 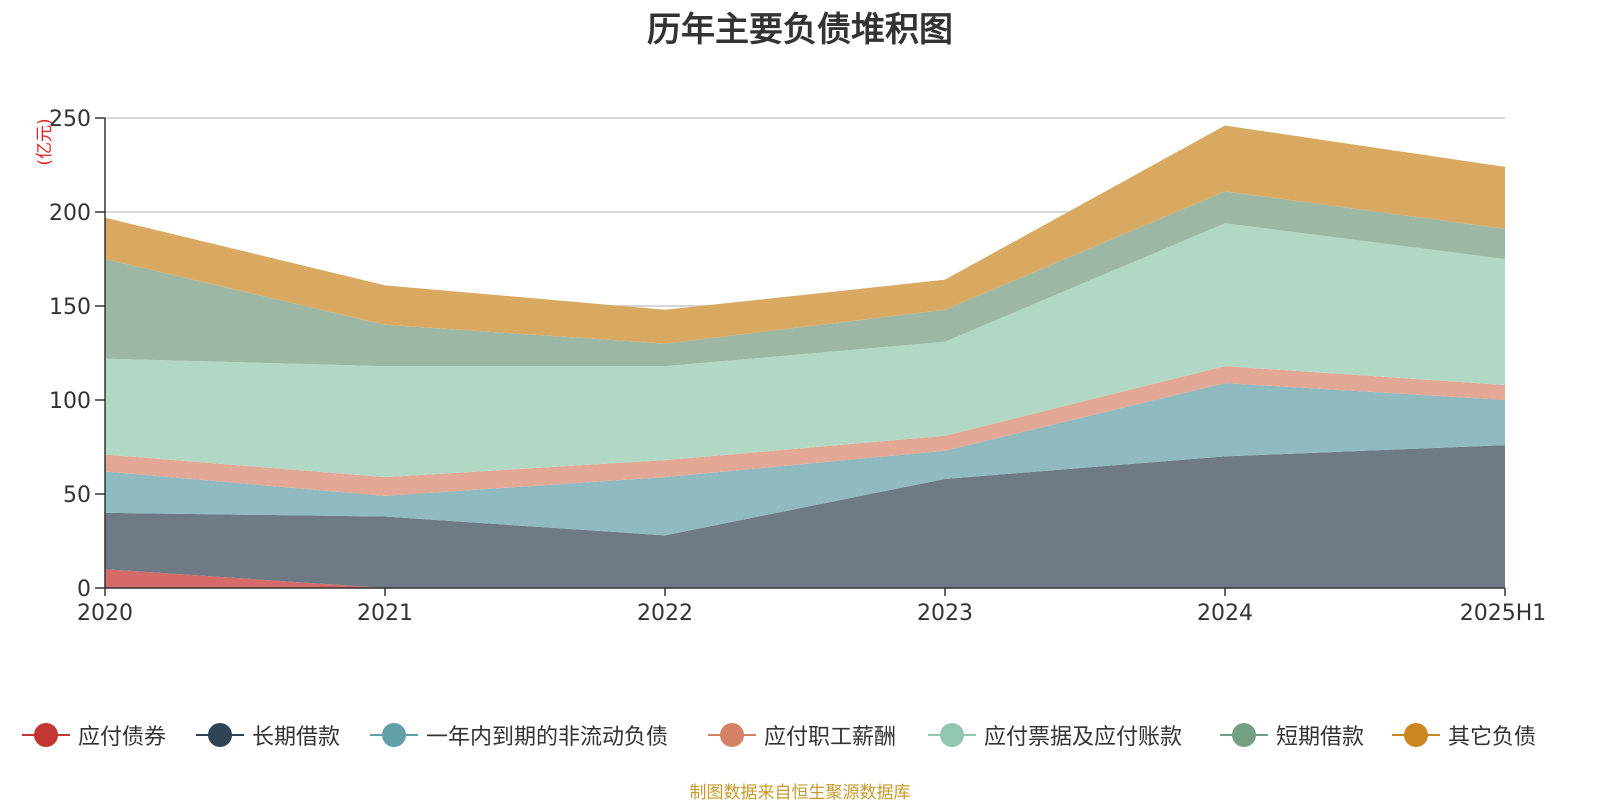 What do you see at coordinates (70, 307) in the screenshot?
I see `y-tick-label: 150` at bounding box center [70, 307].